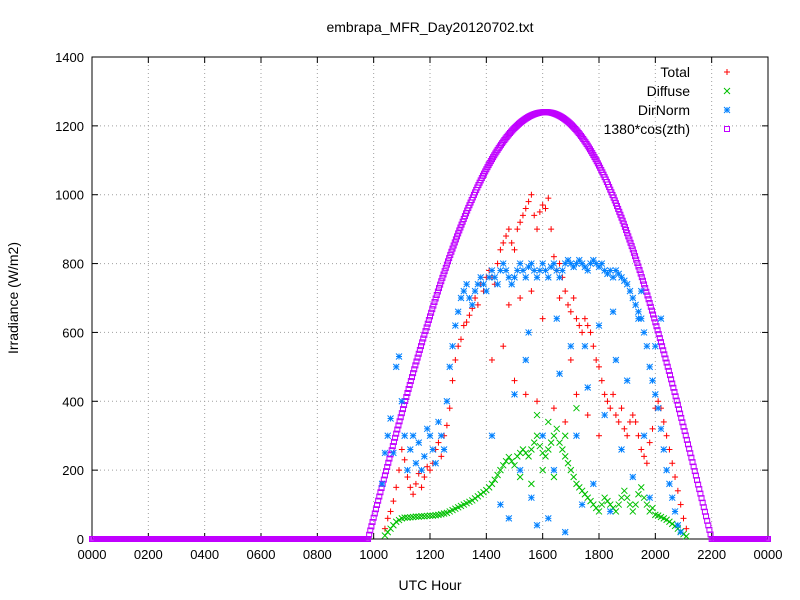 The height and width of the screenshot is (600, 800). I want to click on legend: Total Diffuse DirNorm 1380*cos(zth), so click(667, 100).